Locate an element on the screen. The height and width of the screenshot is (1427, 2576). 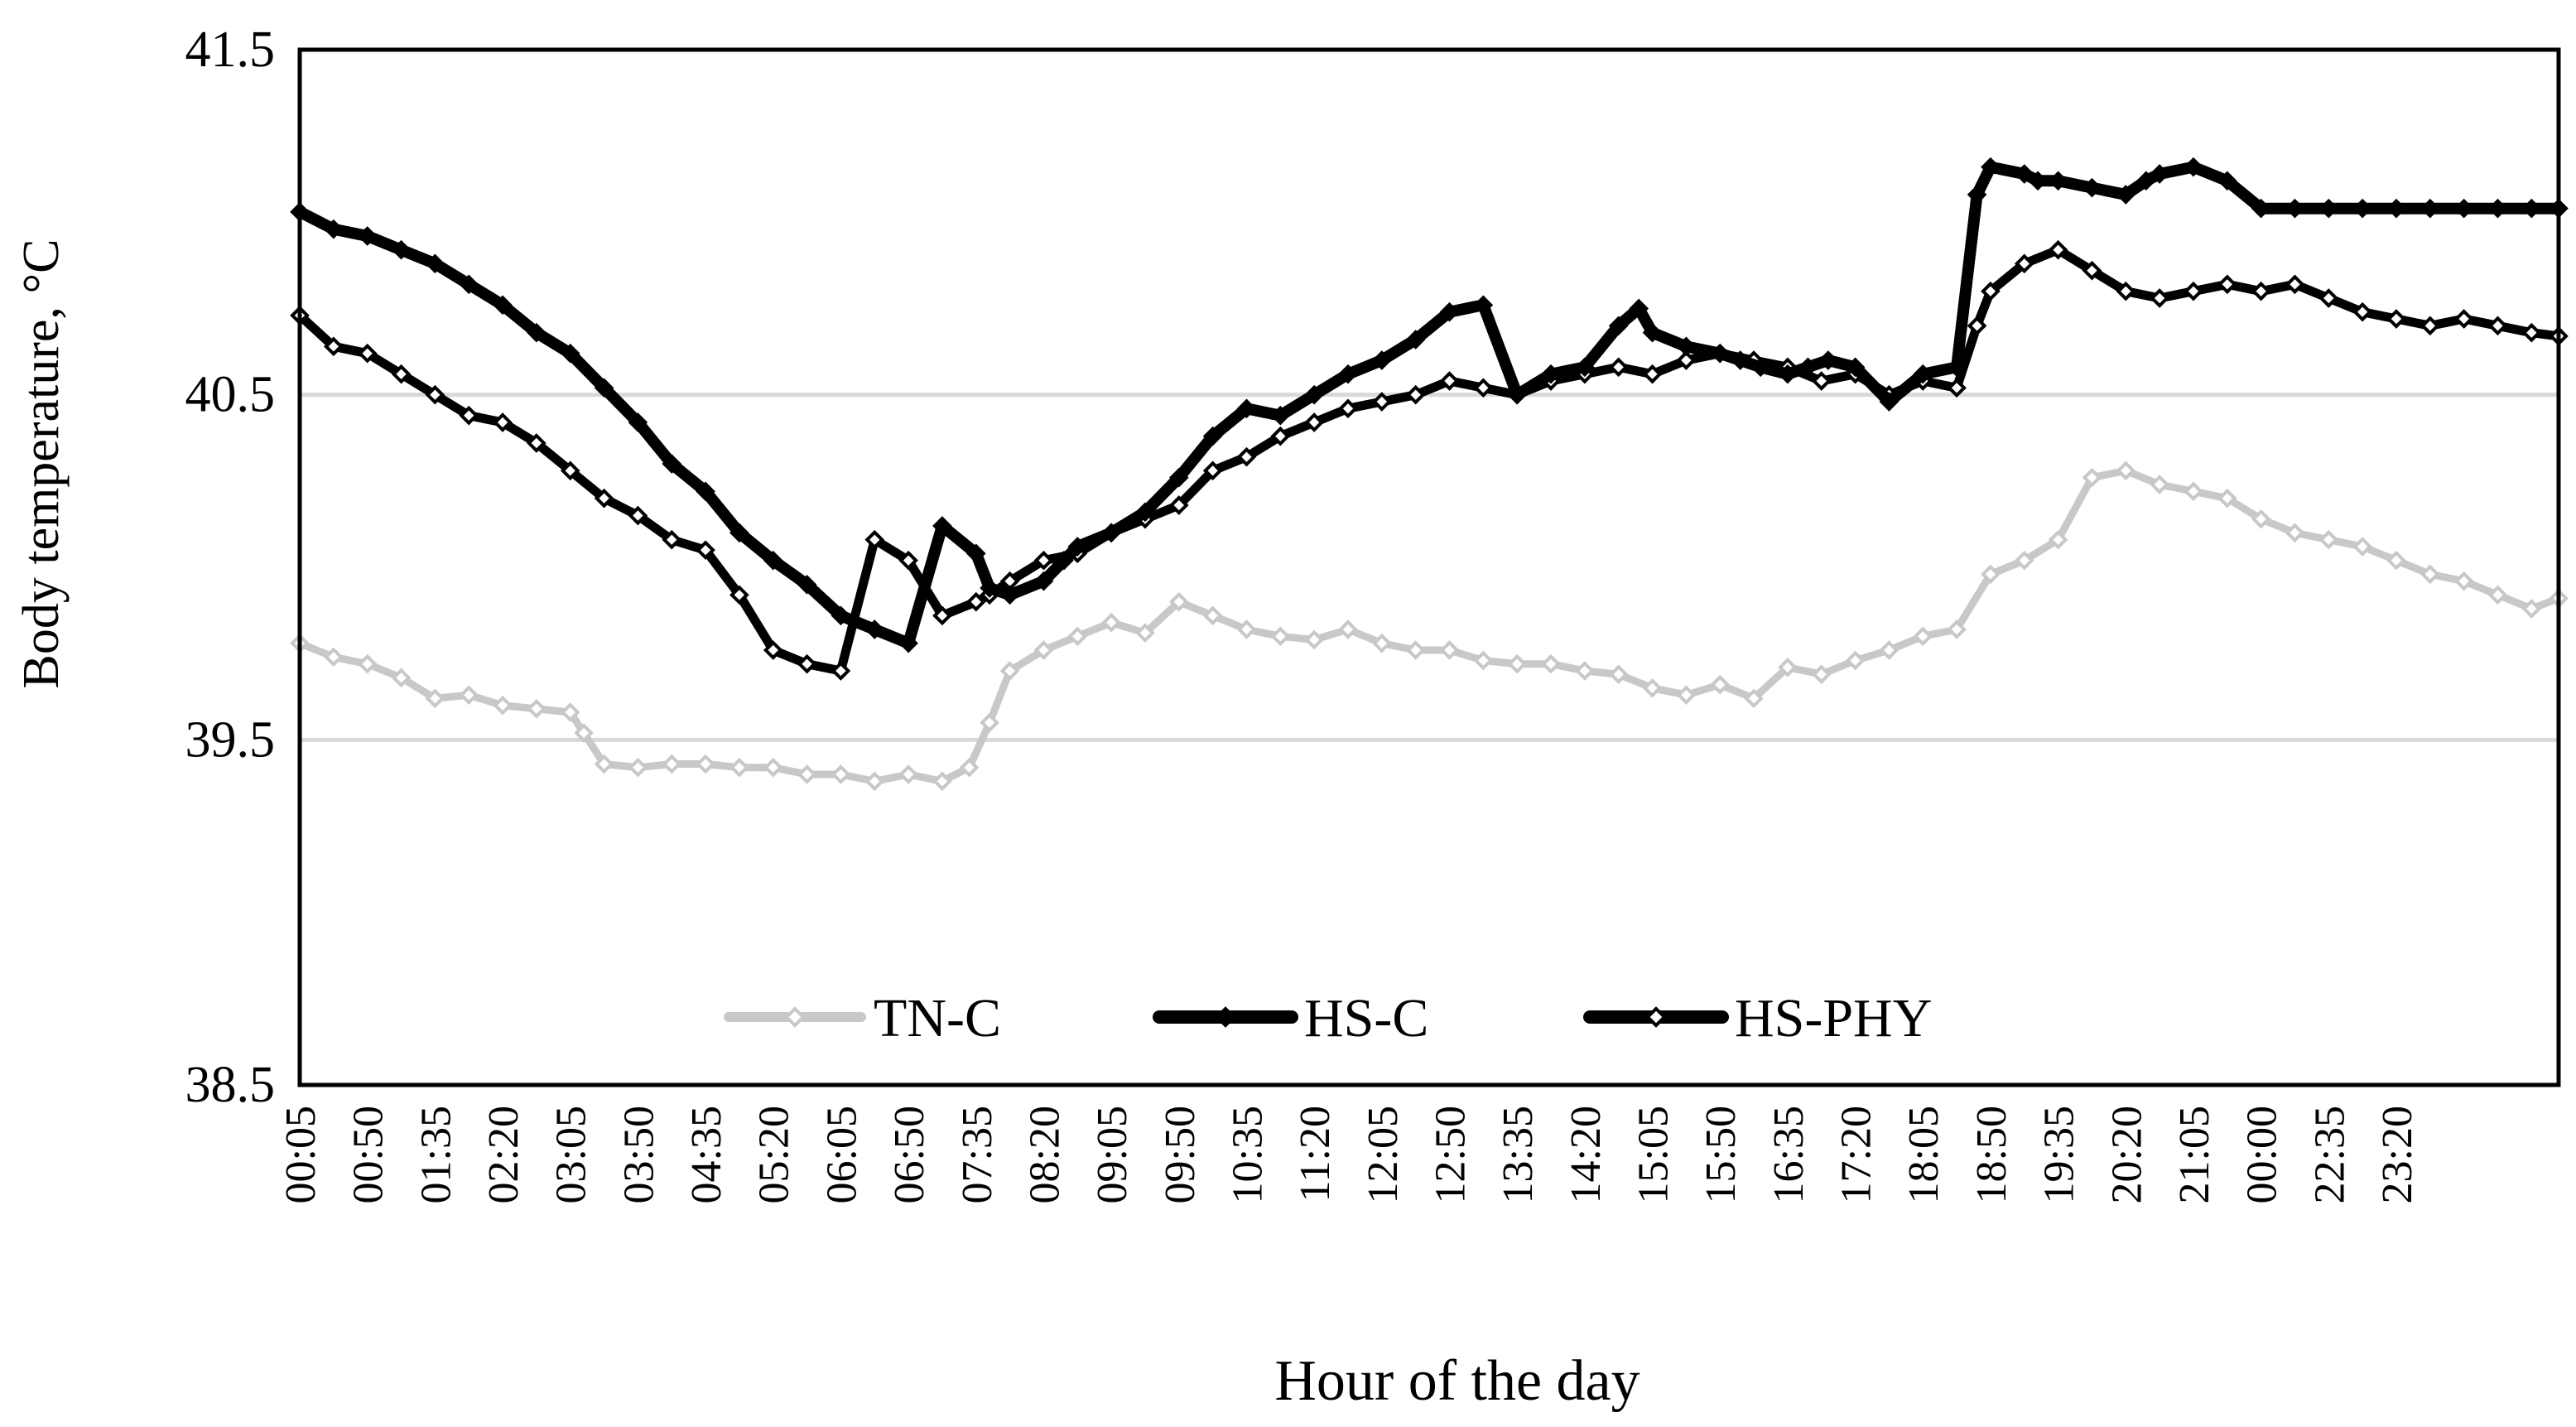
x-tick-label: 12:05 is located at coordinates (1383, 1154).